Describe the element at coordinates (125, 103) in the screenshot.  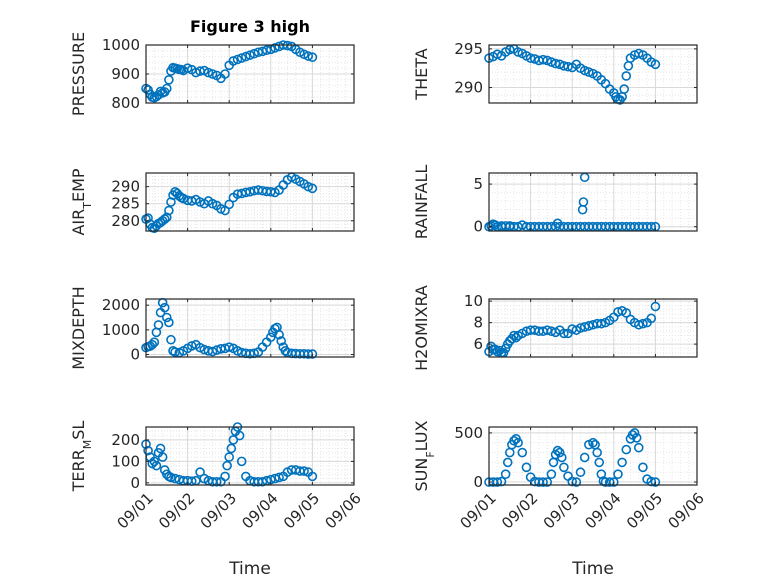
I see `y-tick-label: 800` at that location.